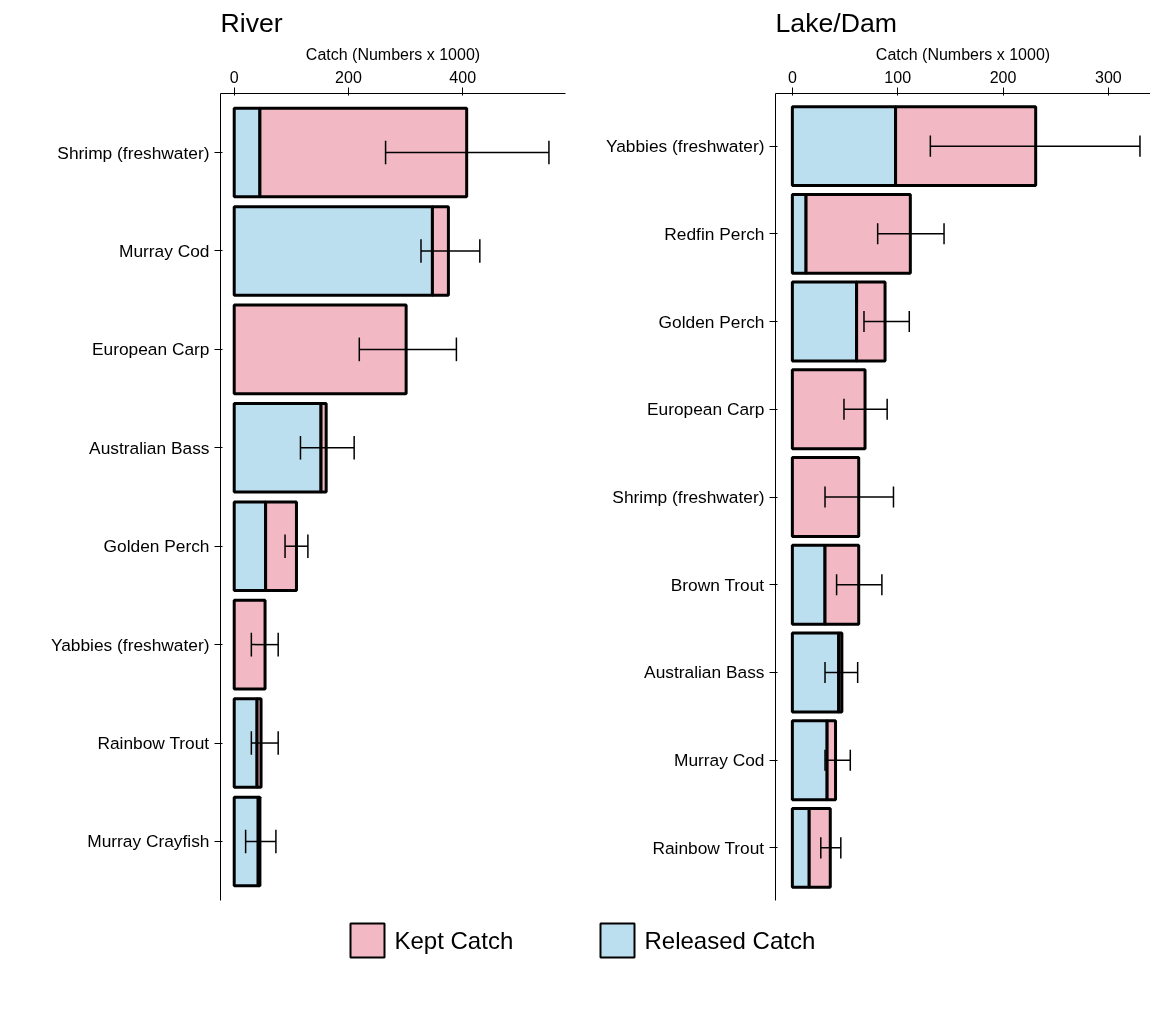  I want to click on x-tick-label: 400, so click(463, 77).